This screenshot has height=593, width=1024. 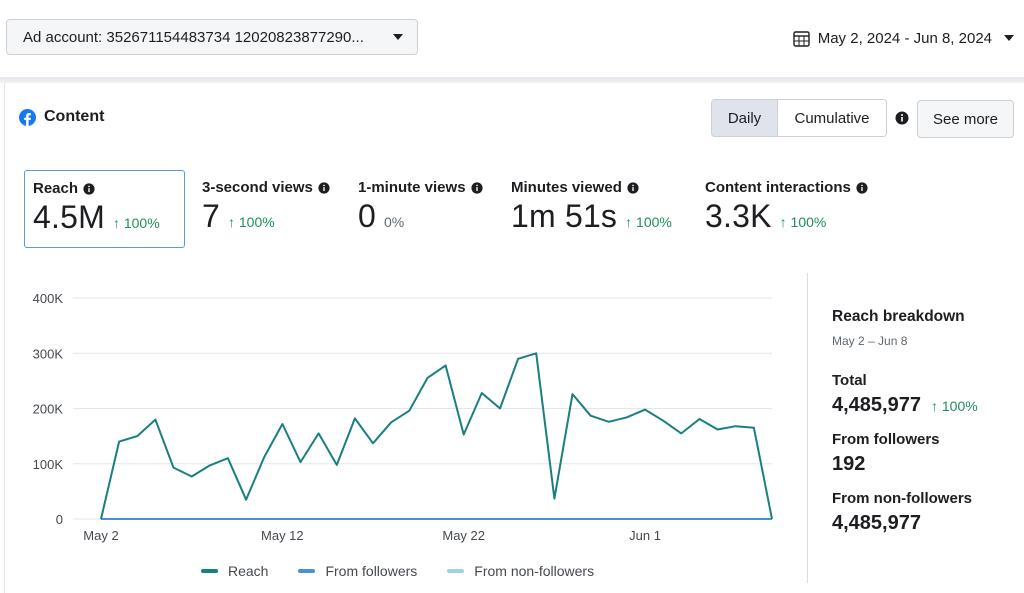 What do you see at coordinates (257, 187) in the screenshot?
I see `metric-label: 3-second views` at bounding box center [257, 187].